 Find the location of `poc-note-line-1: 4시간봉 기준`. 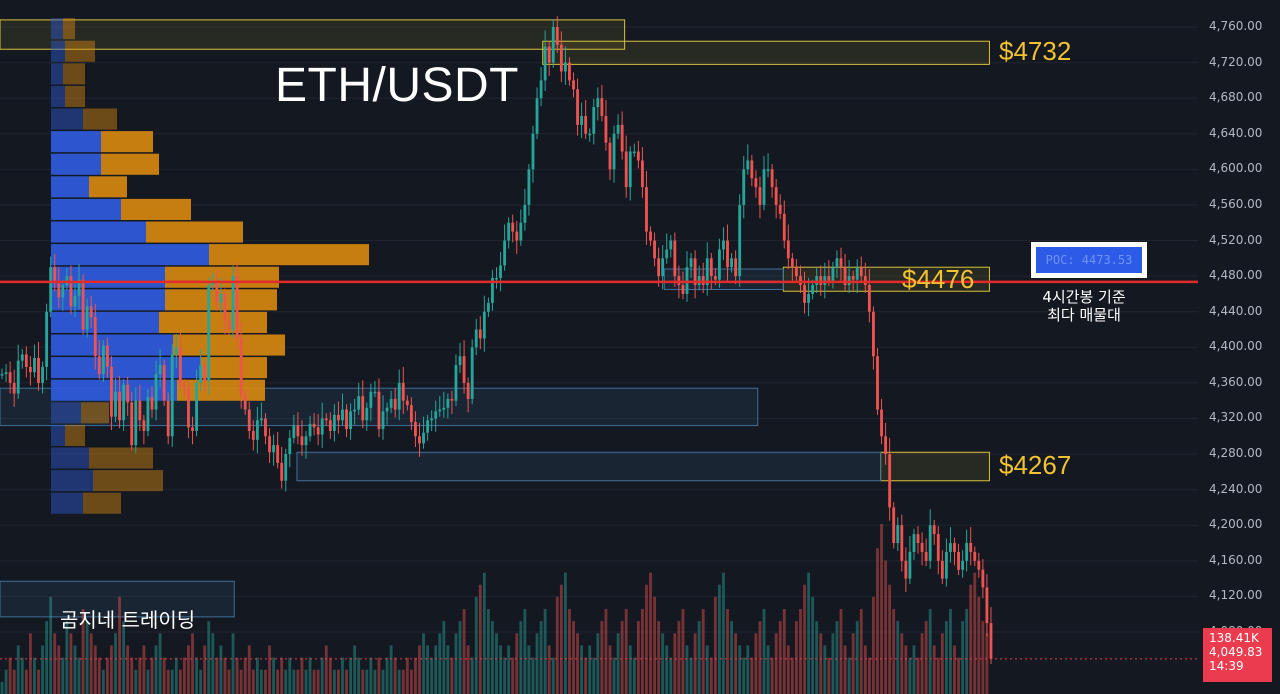

poc-note-line-1: 4시간봉 기준 is located at coordinates (1084, 297).